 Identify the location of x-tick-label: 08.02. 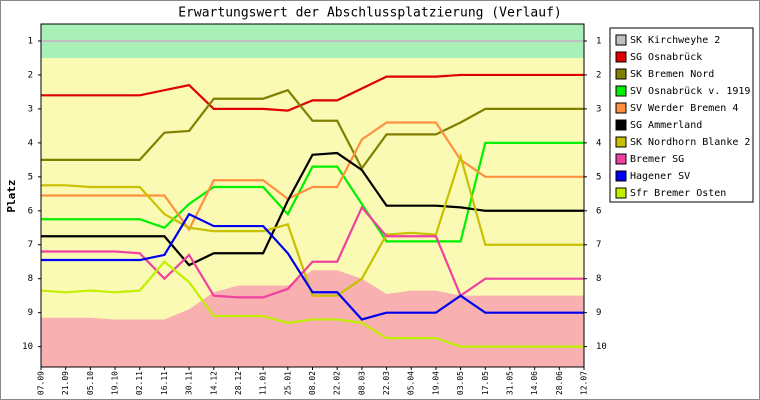
(312, 383).